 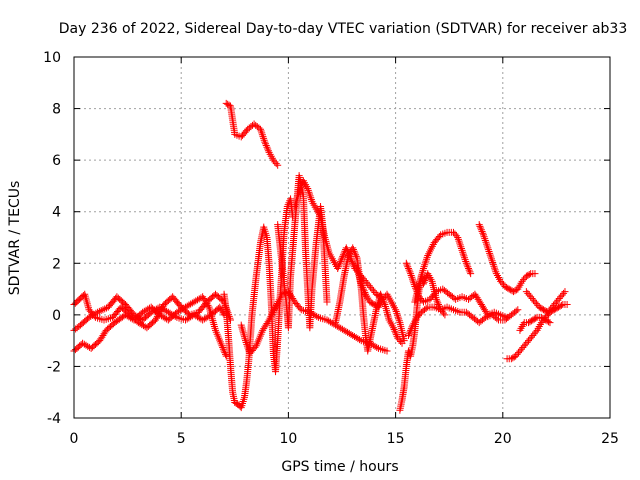 I want to click on x-tick-labels: 0 5 10 15 20 25, so click(x=344, y=439).